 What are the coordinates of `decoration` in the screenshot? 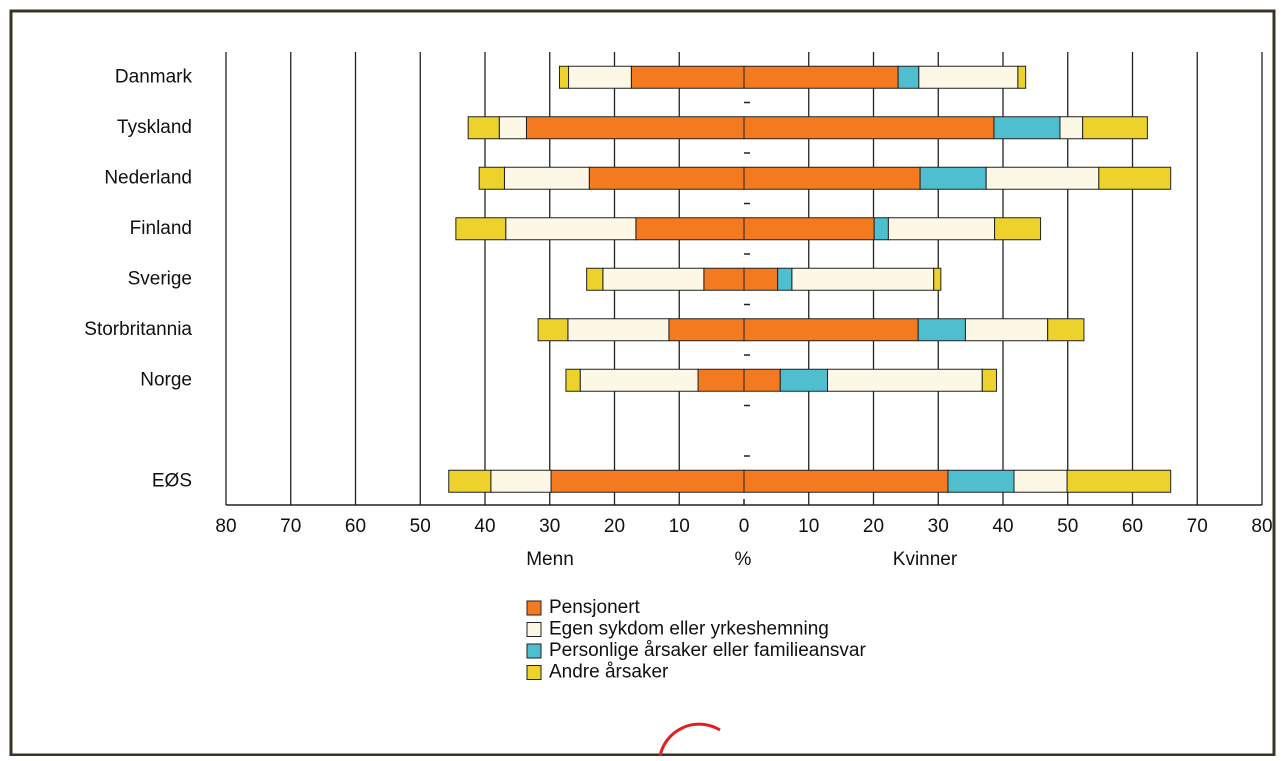 It's located at (689, 739).